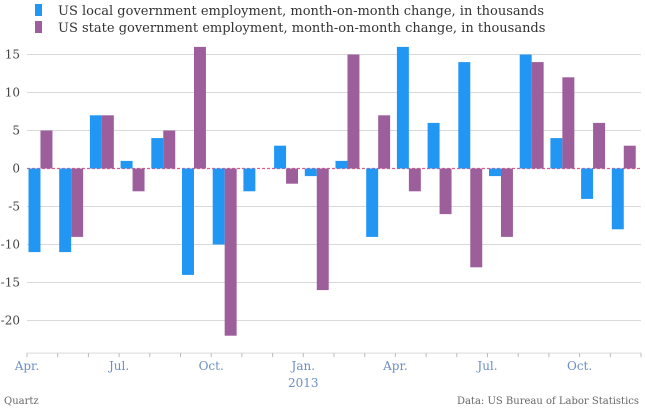 Image resolution: width=645 pixels, height=410 pixels. What do you see at coordinates (12, 93) in the screenshot?
I see `y-tick-label: 10` at bounding box center [12, 93].